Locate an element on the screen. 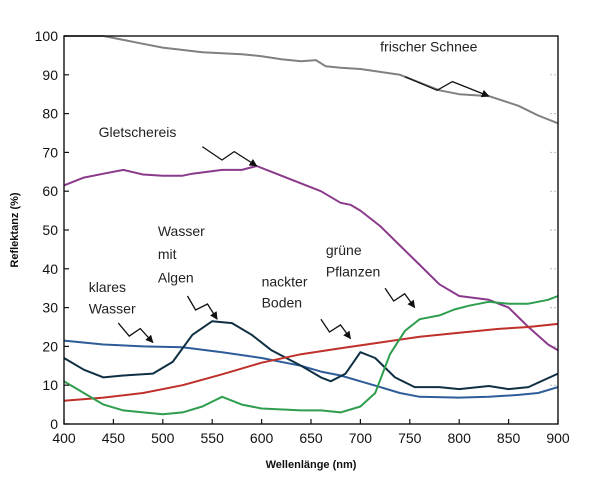 The height and width of the screenshot is (488, 591). arrow-gletschereis is located at coordinates (229, 156).